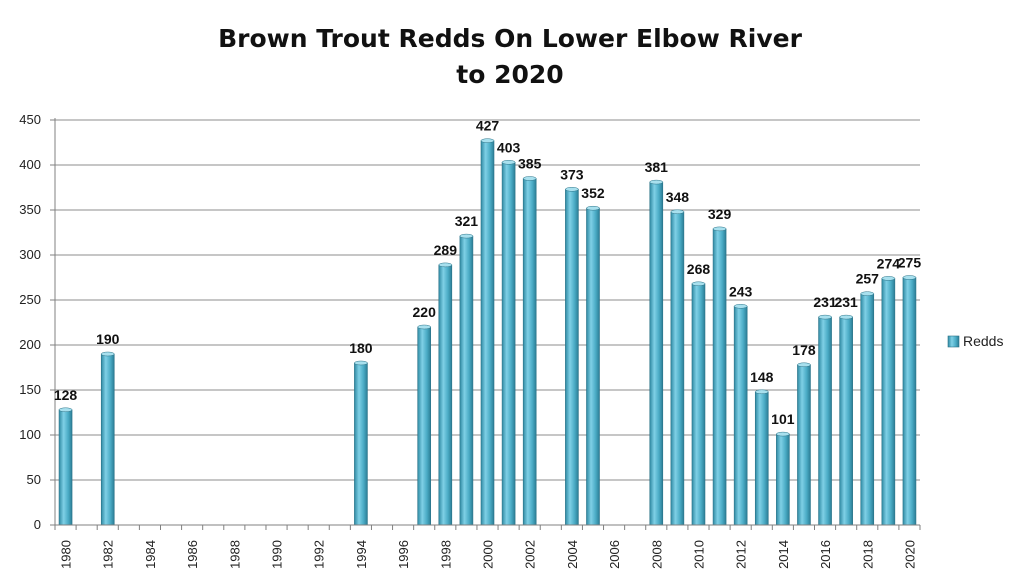  I want to click on x-tick-label: 1984, so click(150, 554).